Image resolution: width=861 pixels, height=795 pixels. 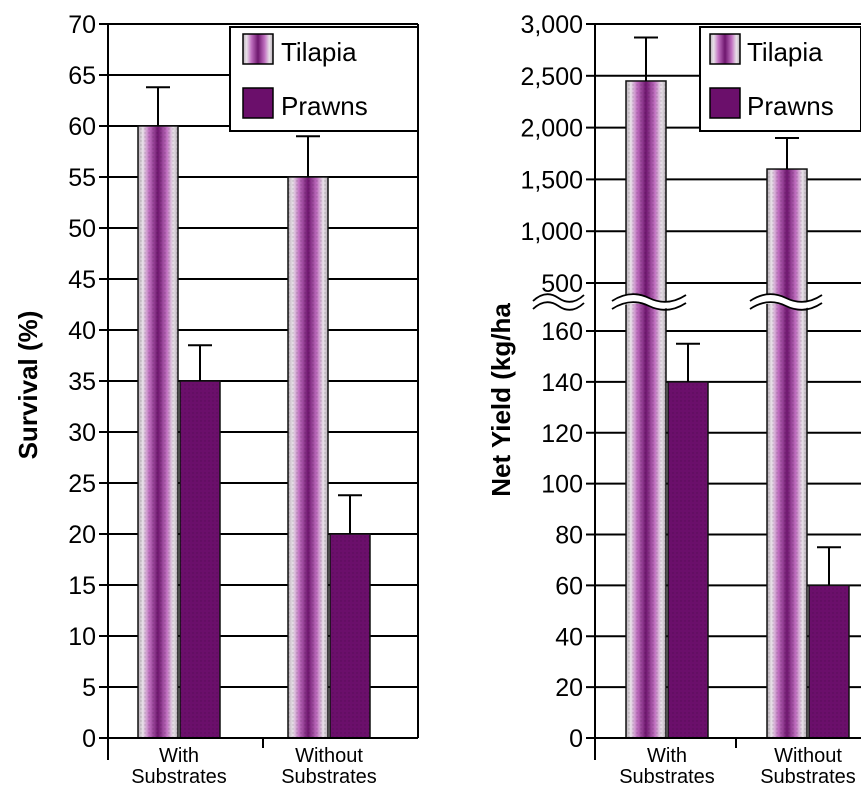 I want to click on net-yield-y-axis-label: Net Yield (kg/ha, so click(x=501, y=400).